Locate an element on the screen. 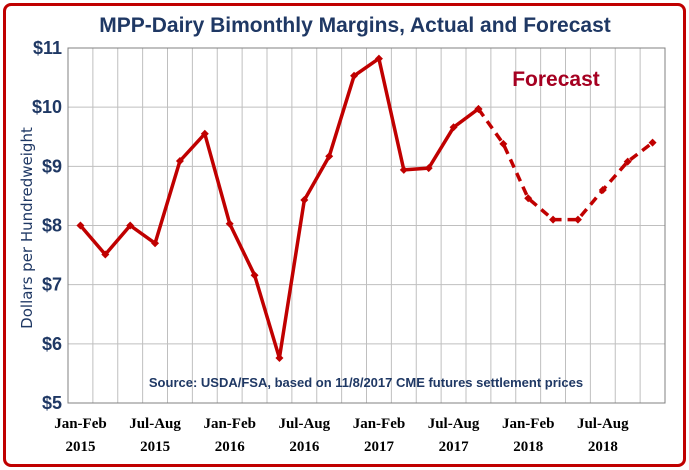 The image size is (689, 470). y-tick-label: $10 is located at coordinates (47, 107).